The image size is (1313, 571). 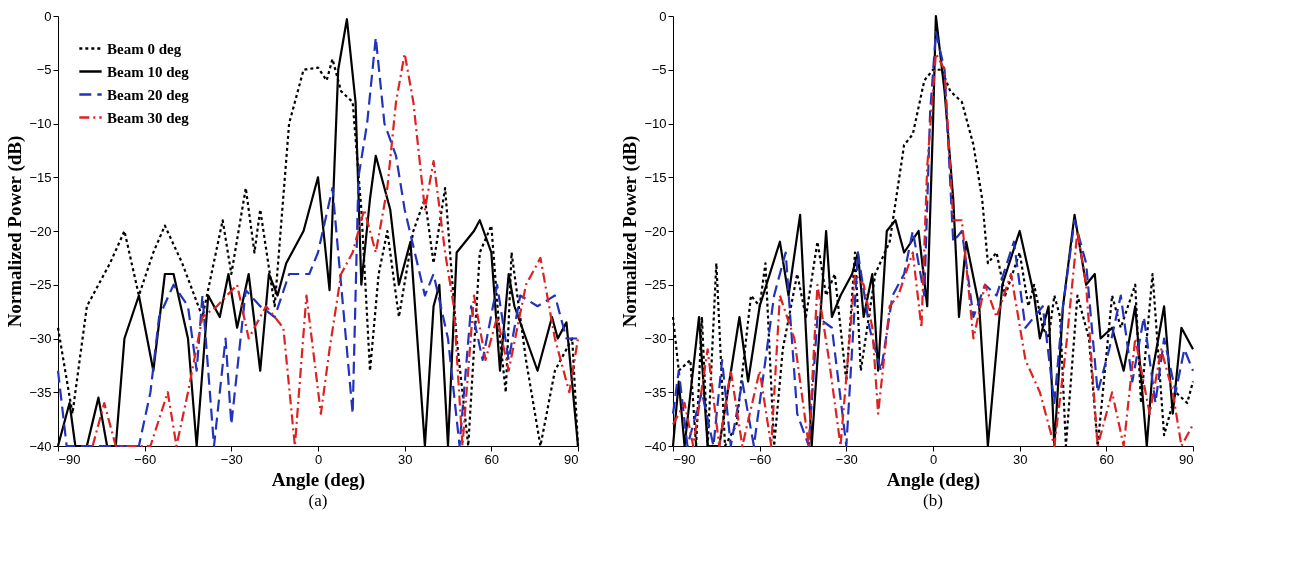 I want to click on legend-label: Beam 10 deg, so click(x=148, y=71).